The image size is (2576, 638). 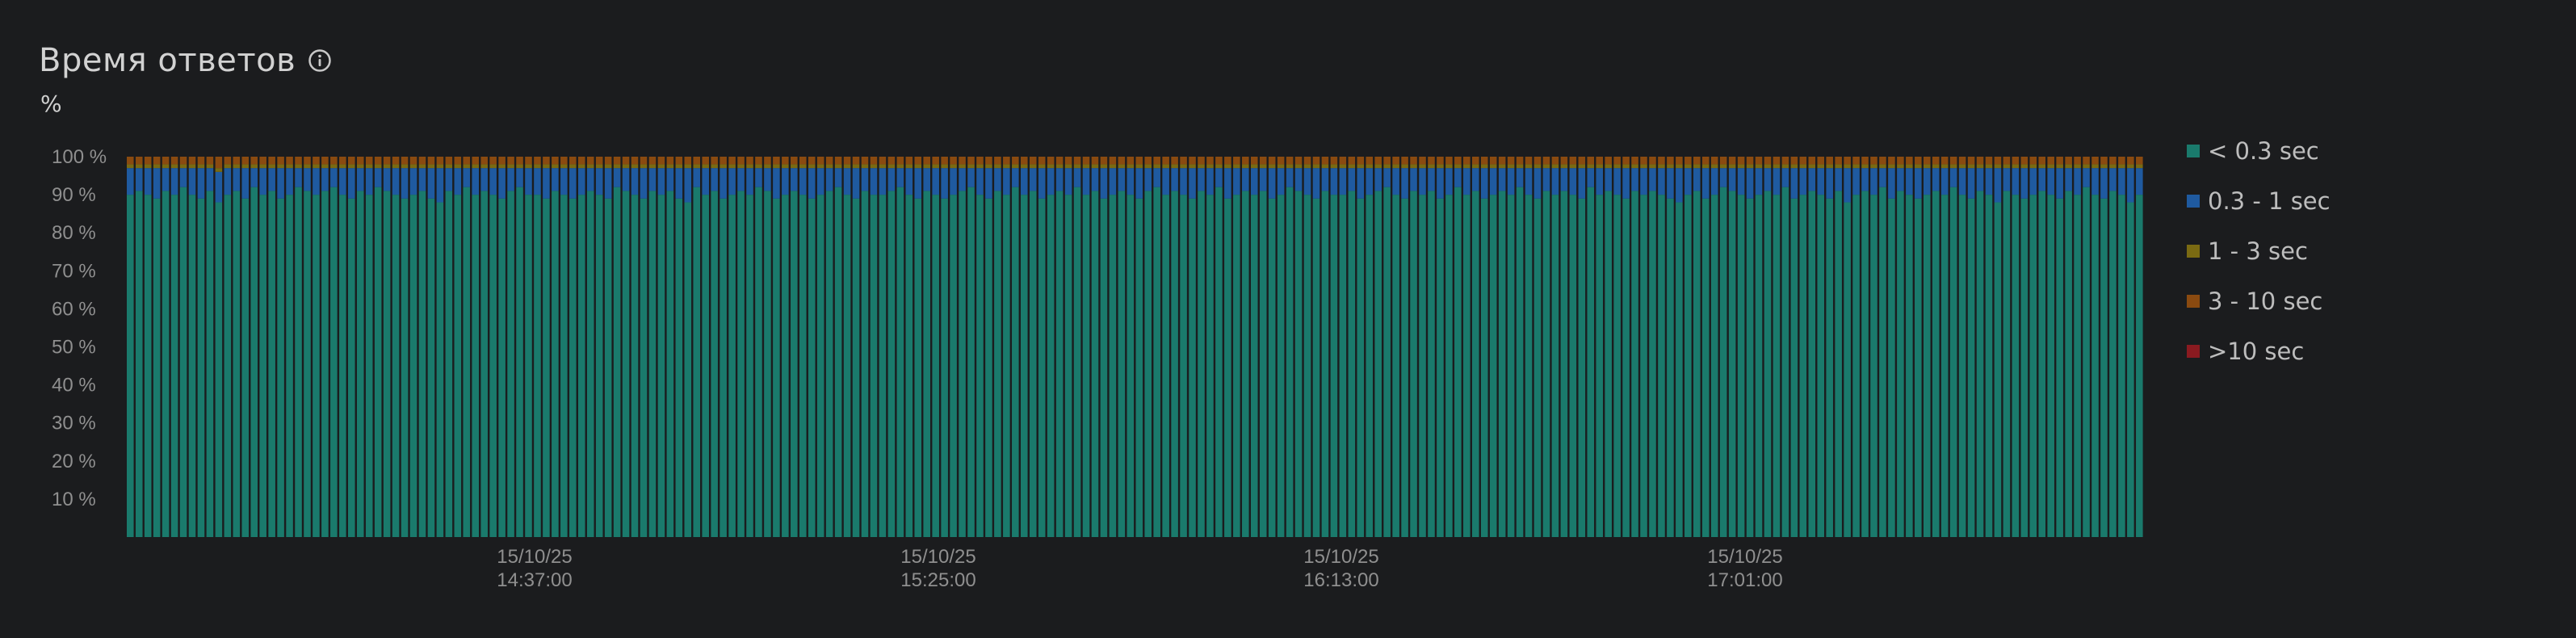 What do you see at coordinates (320, 60) in the screenshot?
I see `info-icon` at bounding box center [320, 60].